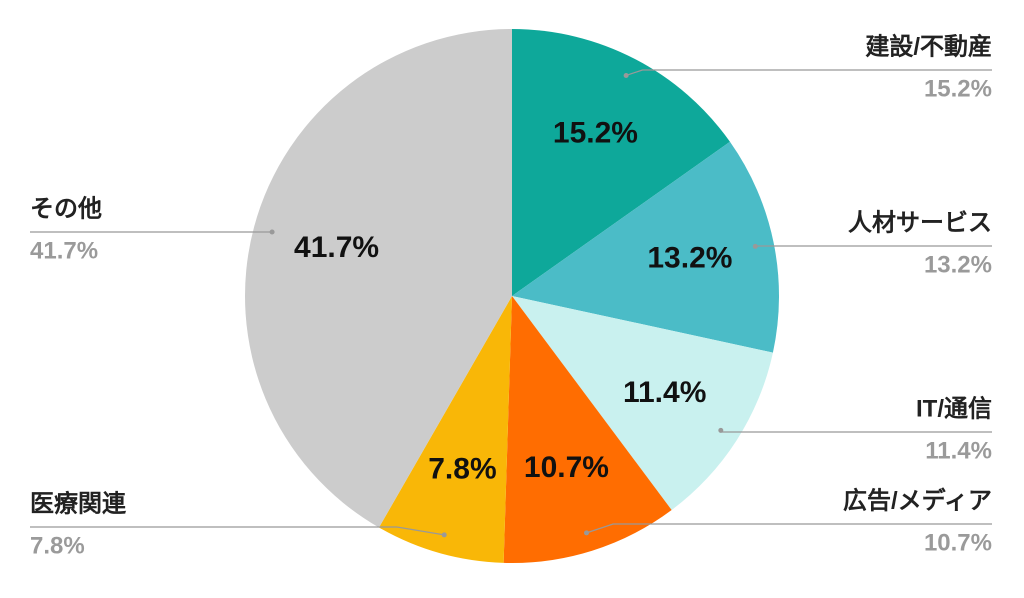  I want to click on legend-value: 41.7%, so click(64, 250).